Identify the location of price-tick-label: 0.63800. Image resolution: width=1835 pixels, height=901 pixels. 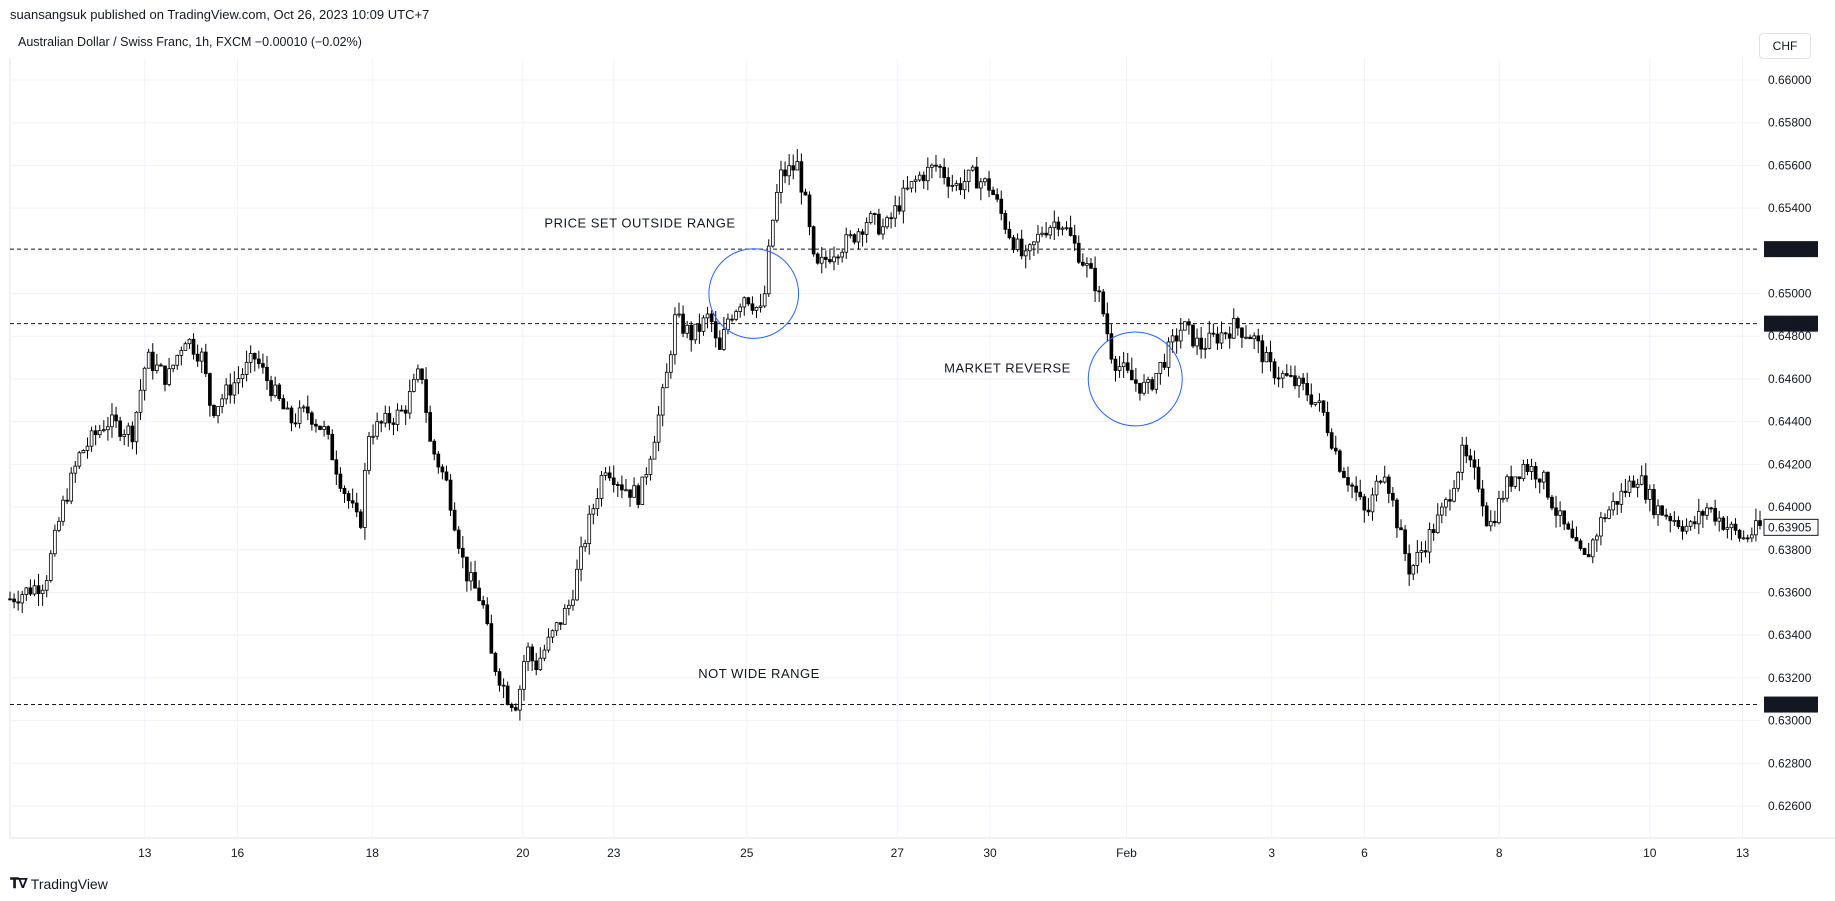
(1790, 550).